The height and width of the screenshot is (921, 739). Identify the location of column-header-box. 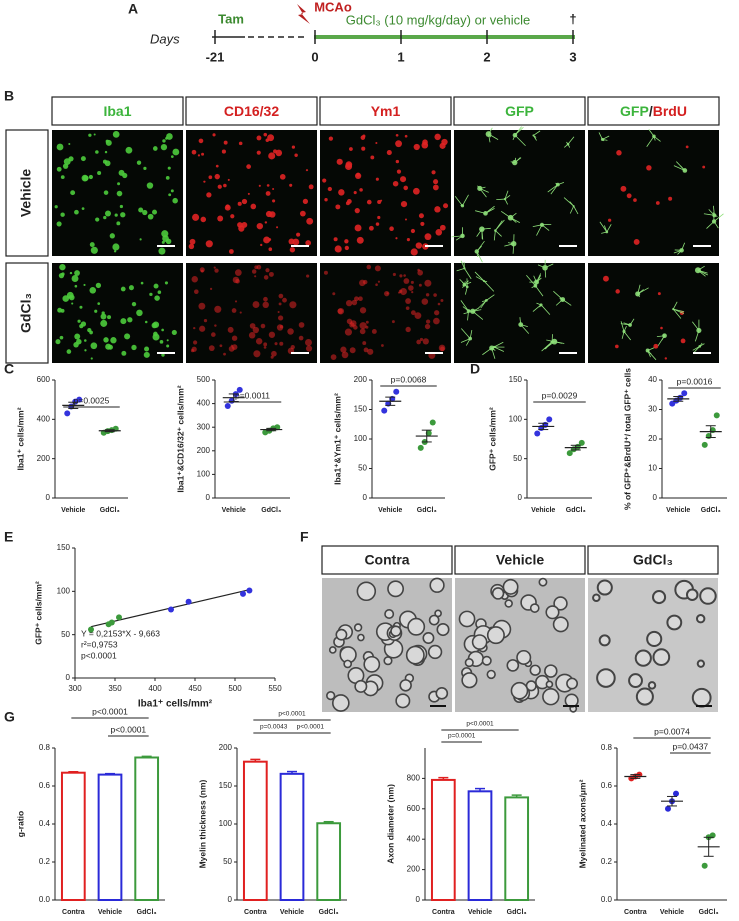
(117, 111).